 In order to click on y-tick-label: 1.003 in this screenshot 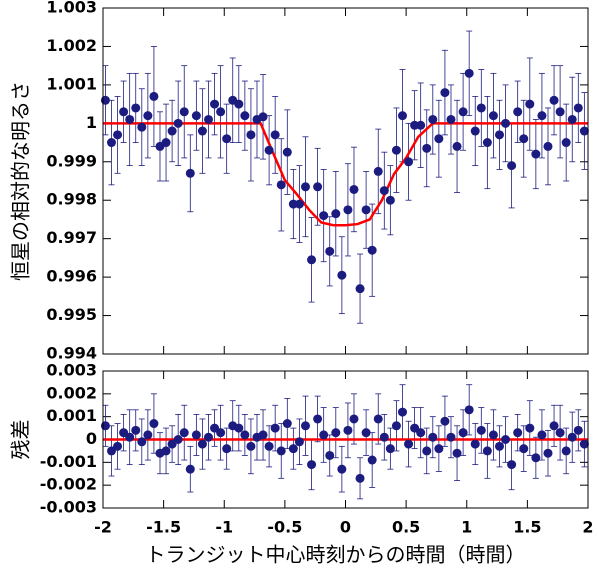, I will do `click(71, 8)`.